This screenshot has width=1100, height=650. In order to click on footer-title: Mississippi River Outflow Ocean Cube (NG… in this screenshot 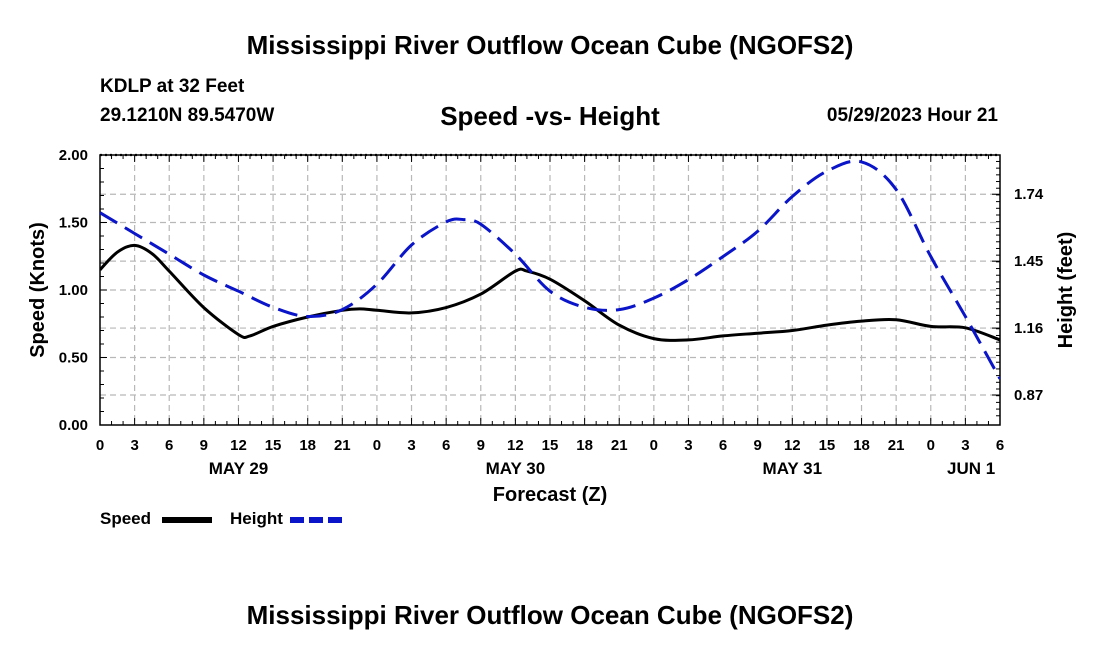, I will do `click(550, 615)`.